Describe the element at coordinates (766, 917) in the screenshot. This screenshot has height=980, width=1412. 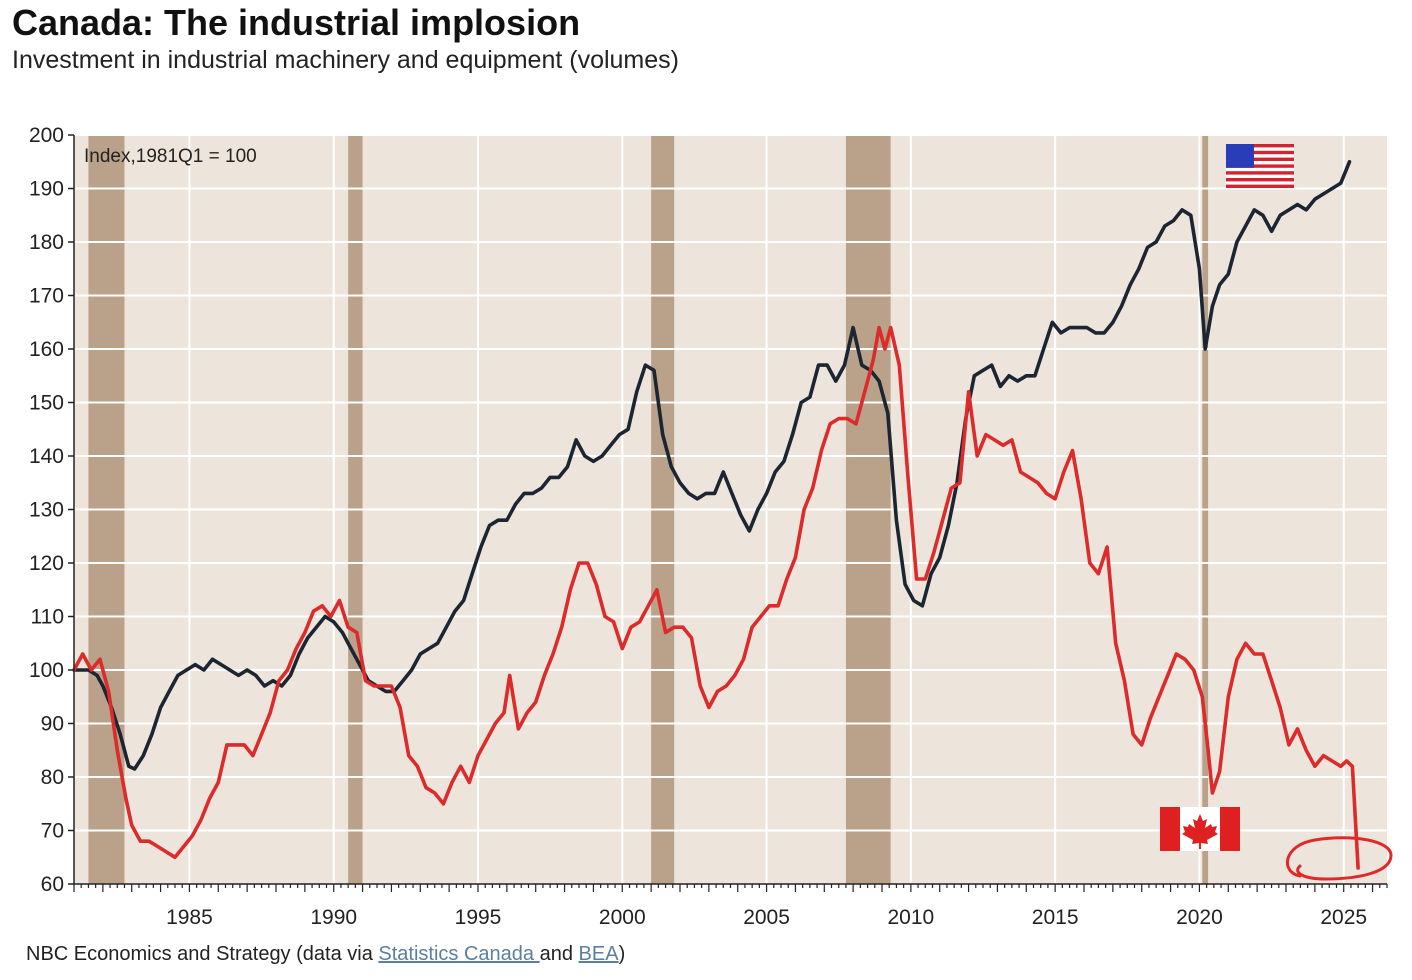
I see `x-tick-label: 2005` at that location.